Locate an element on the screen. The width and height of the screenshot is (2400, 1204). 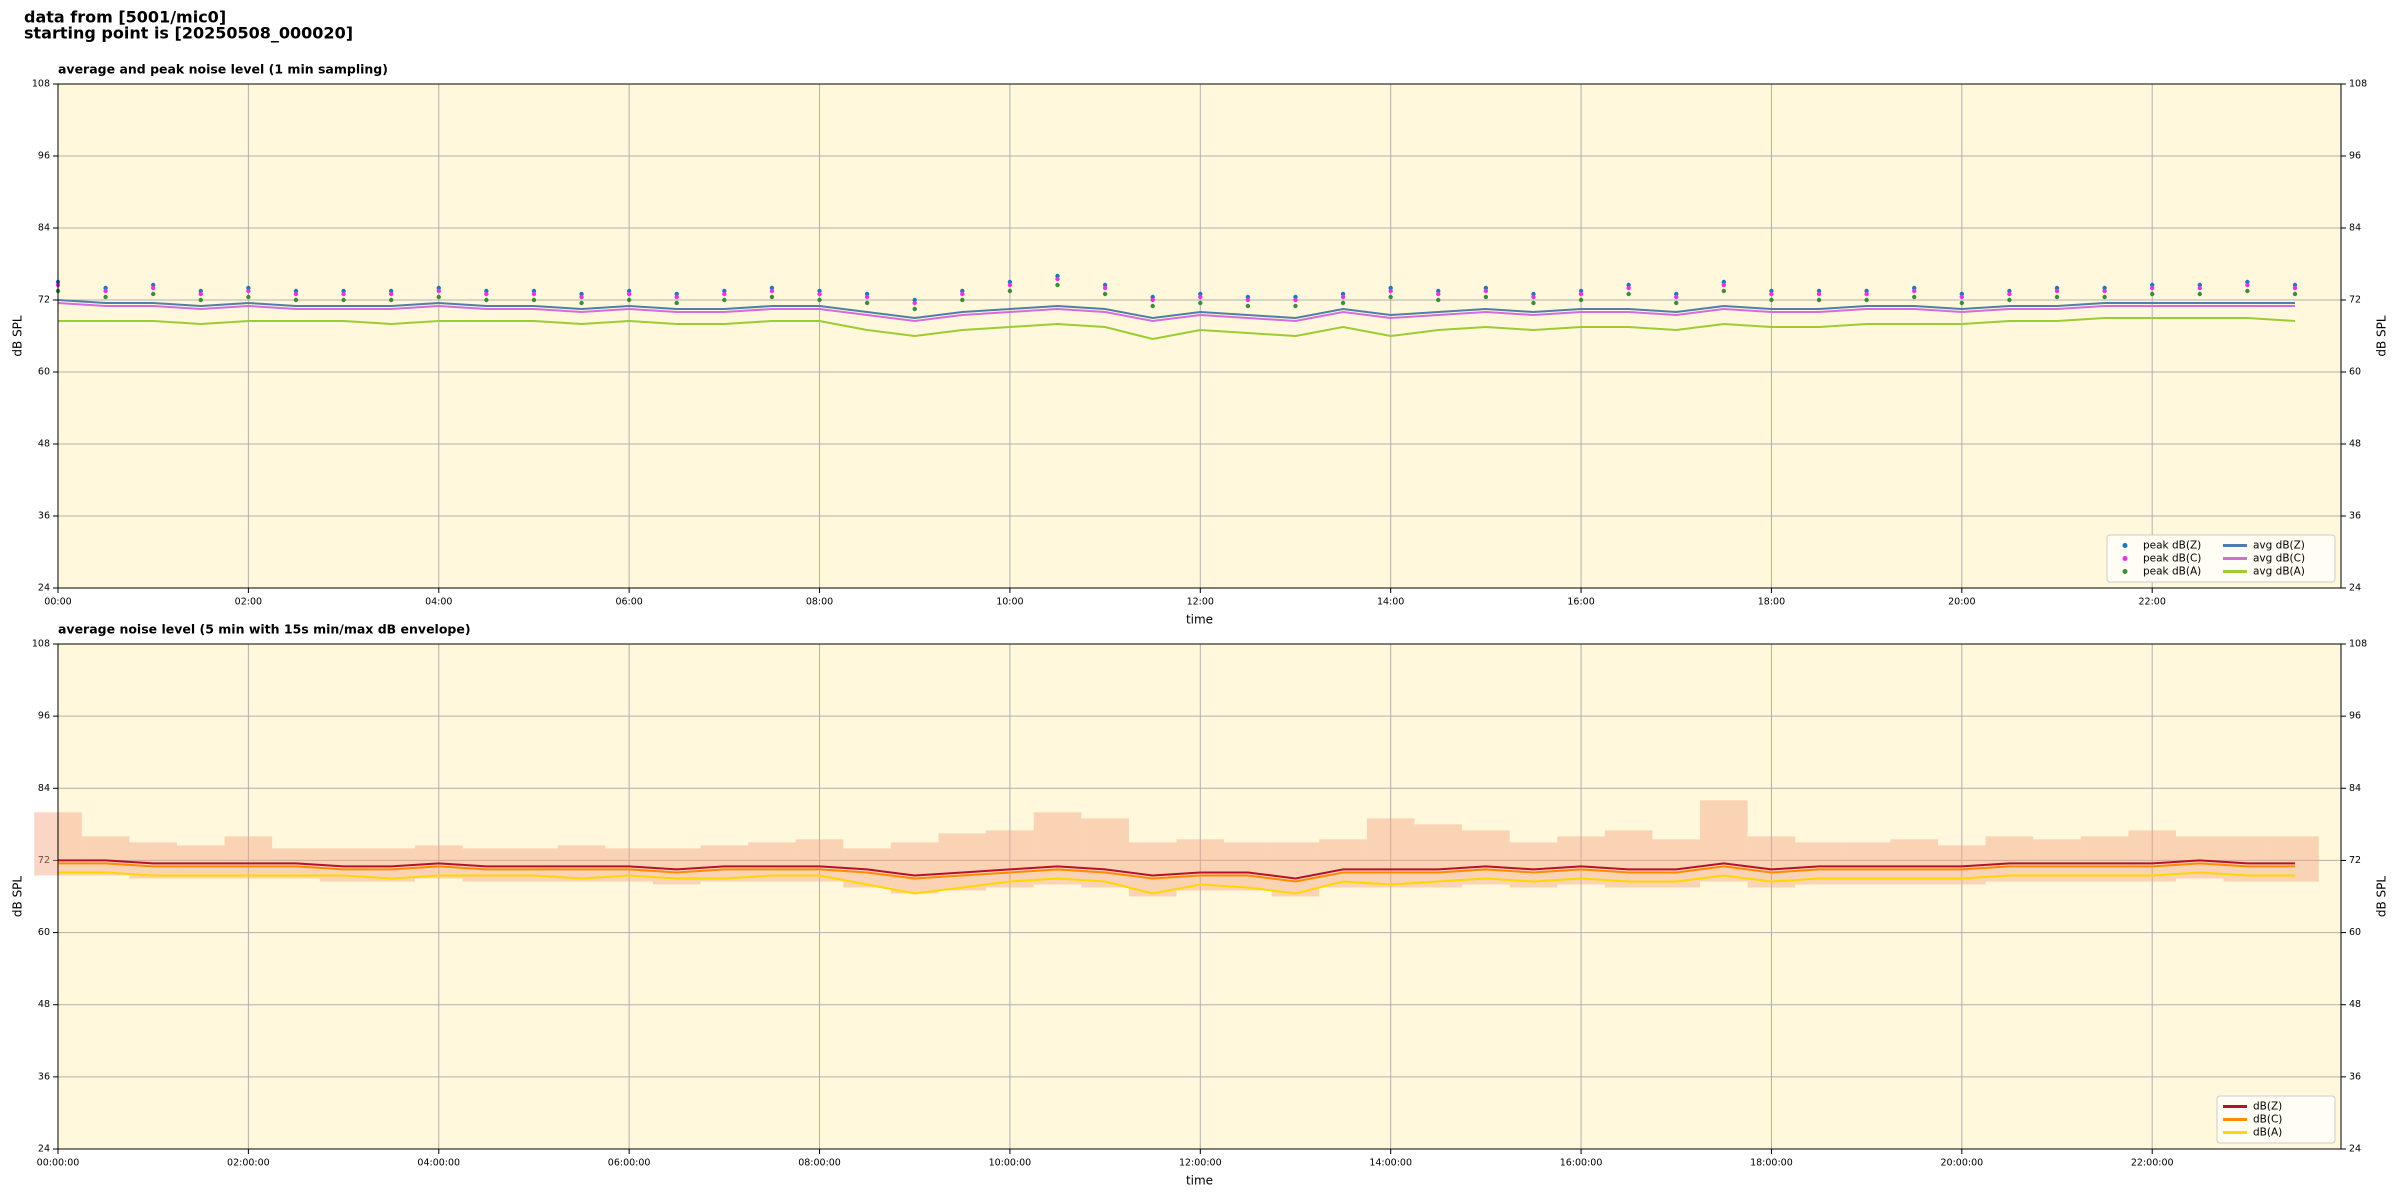
x-tick-label: 04:00 is located at coordinates (438, 602).